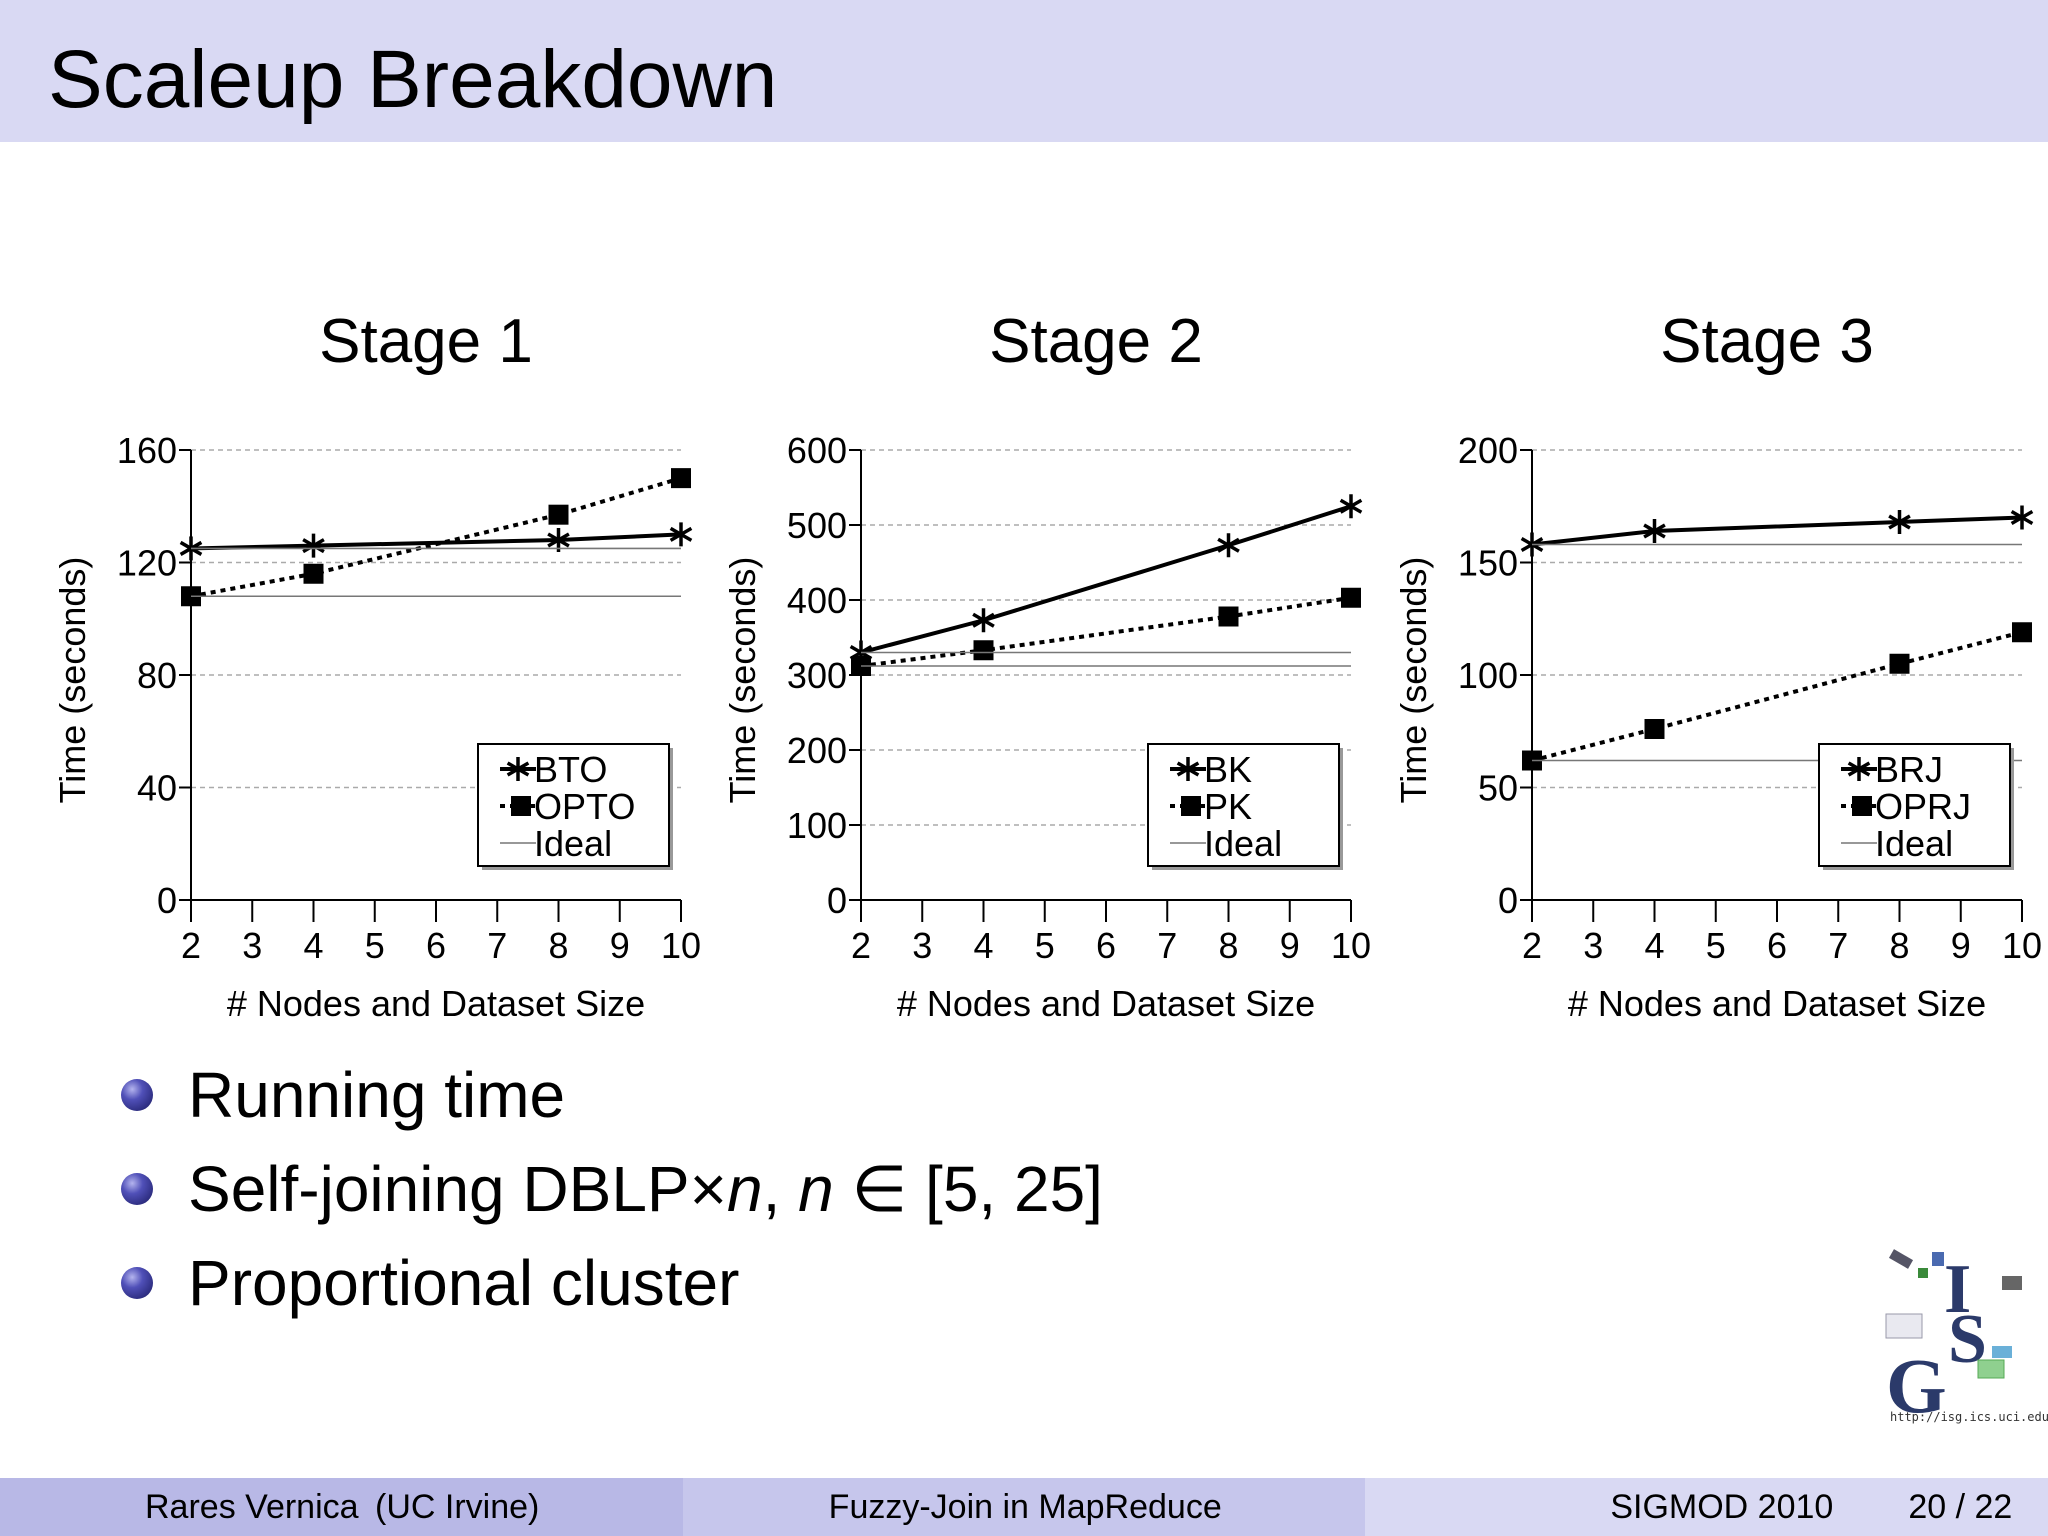 The image size is (2048, 1536). Describe the element at coordinates (1096, 341) in the screenshot. I see `chart-title: Stage 2` at that location.